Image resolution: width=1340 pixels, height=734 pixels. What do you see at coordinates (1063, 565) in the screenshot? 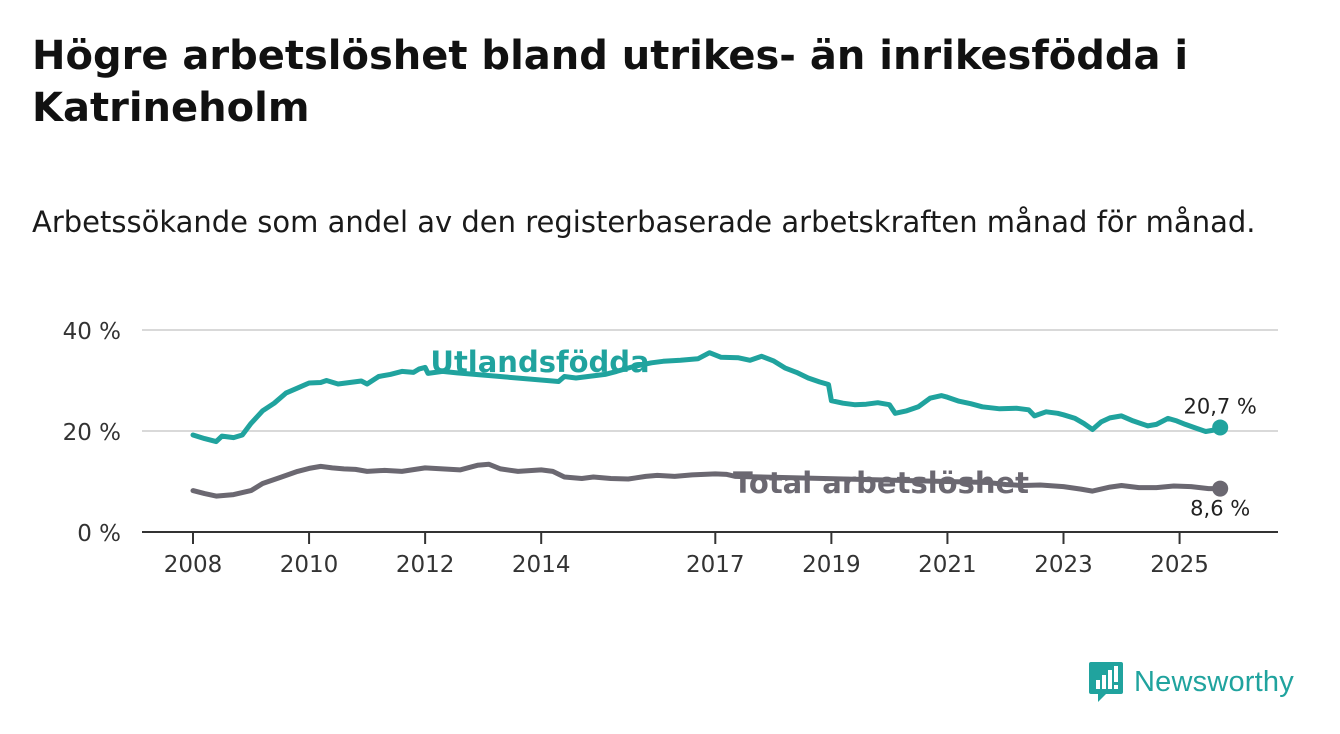
I see `x-tick-label: 2023` at bounding box center [1063, 565].